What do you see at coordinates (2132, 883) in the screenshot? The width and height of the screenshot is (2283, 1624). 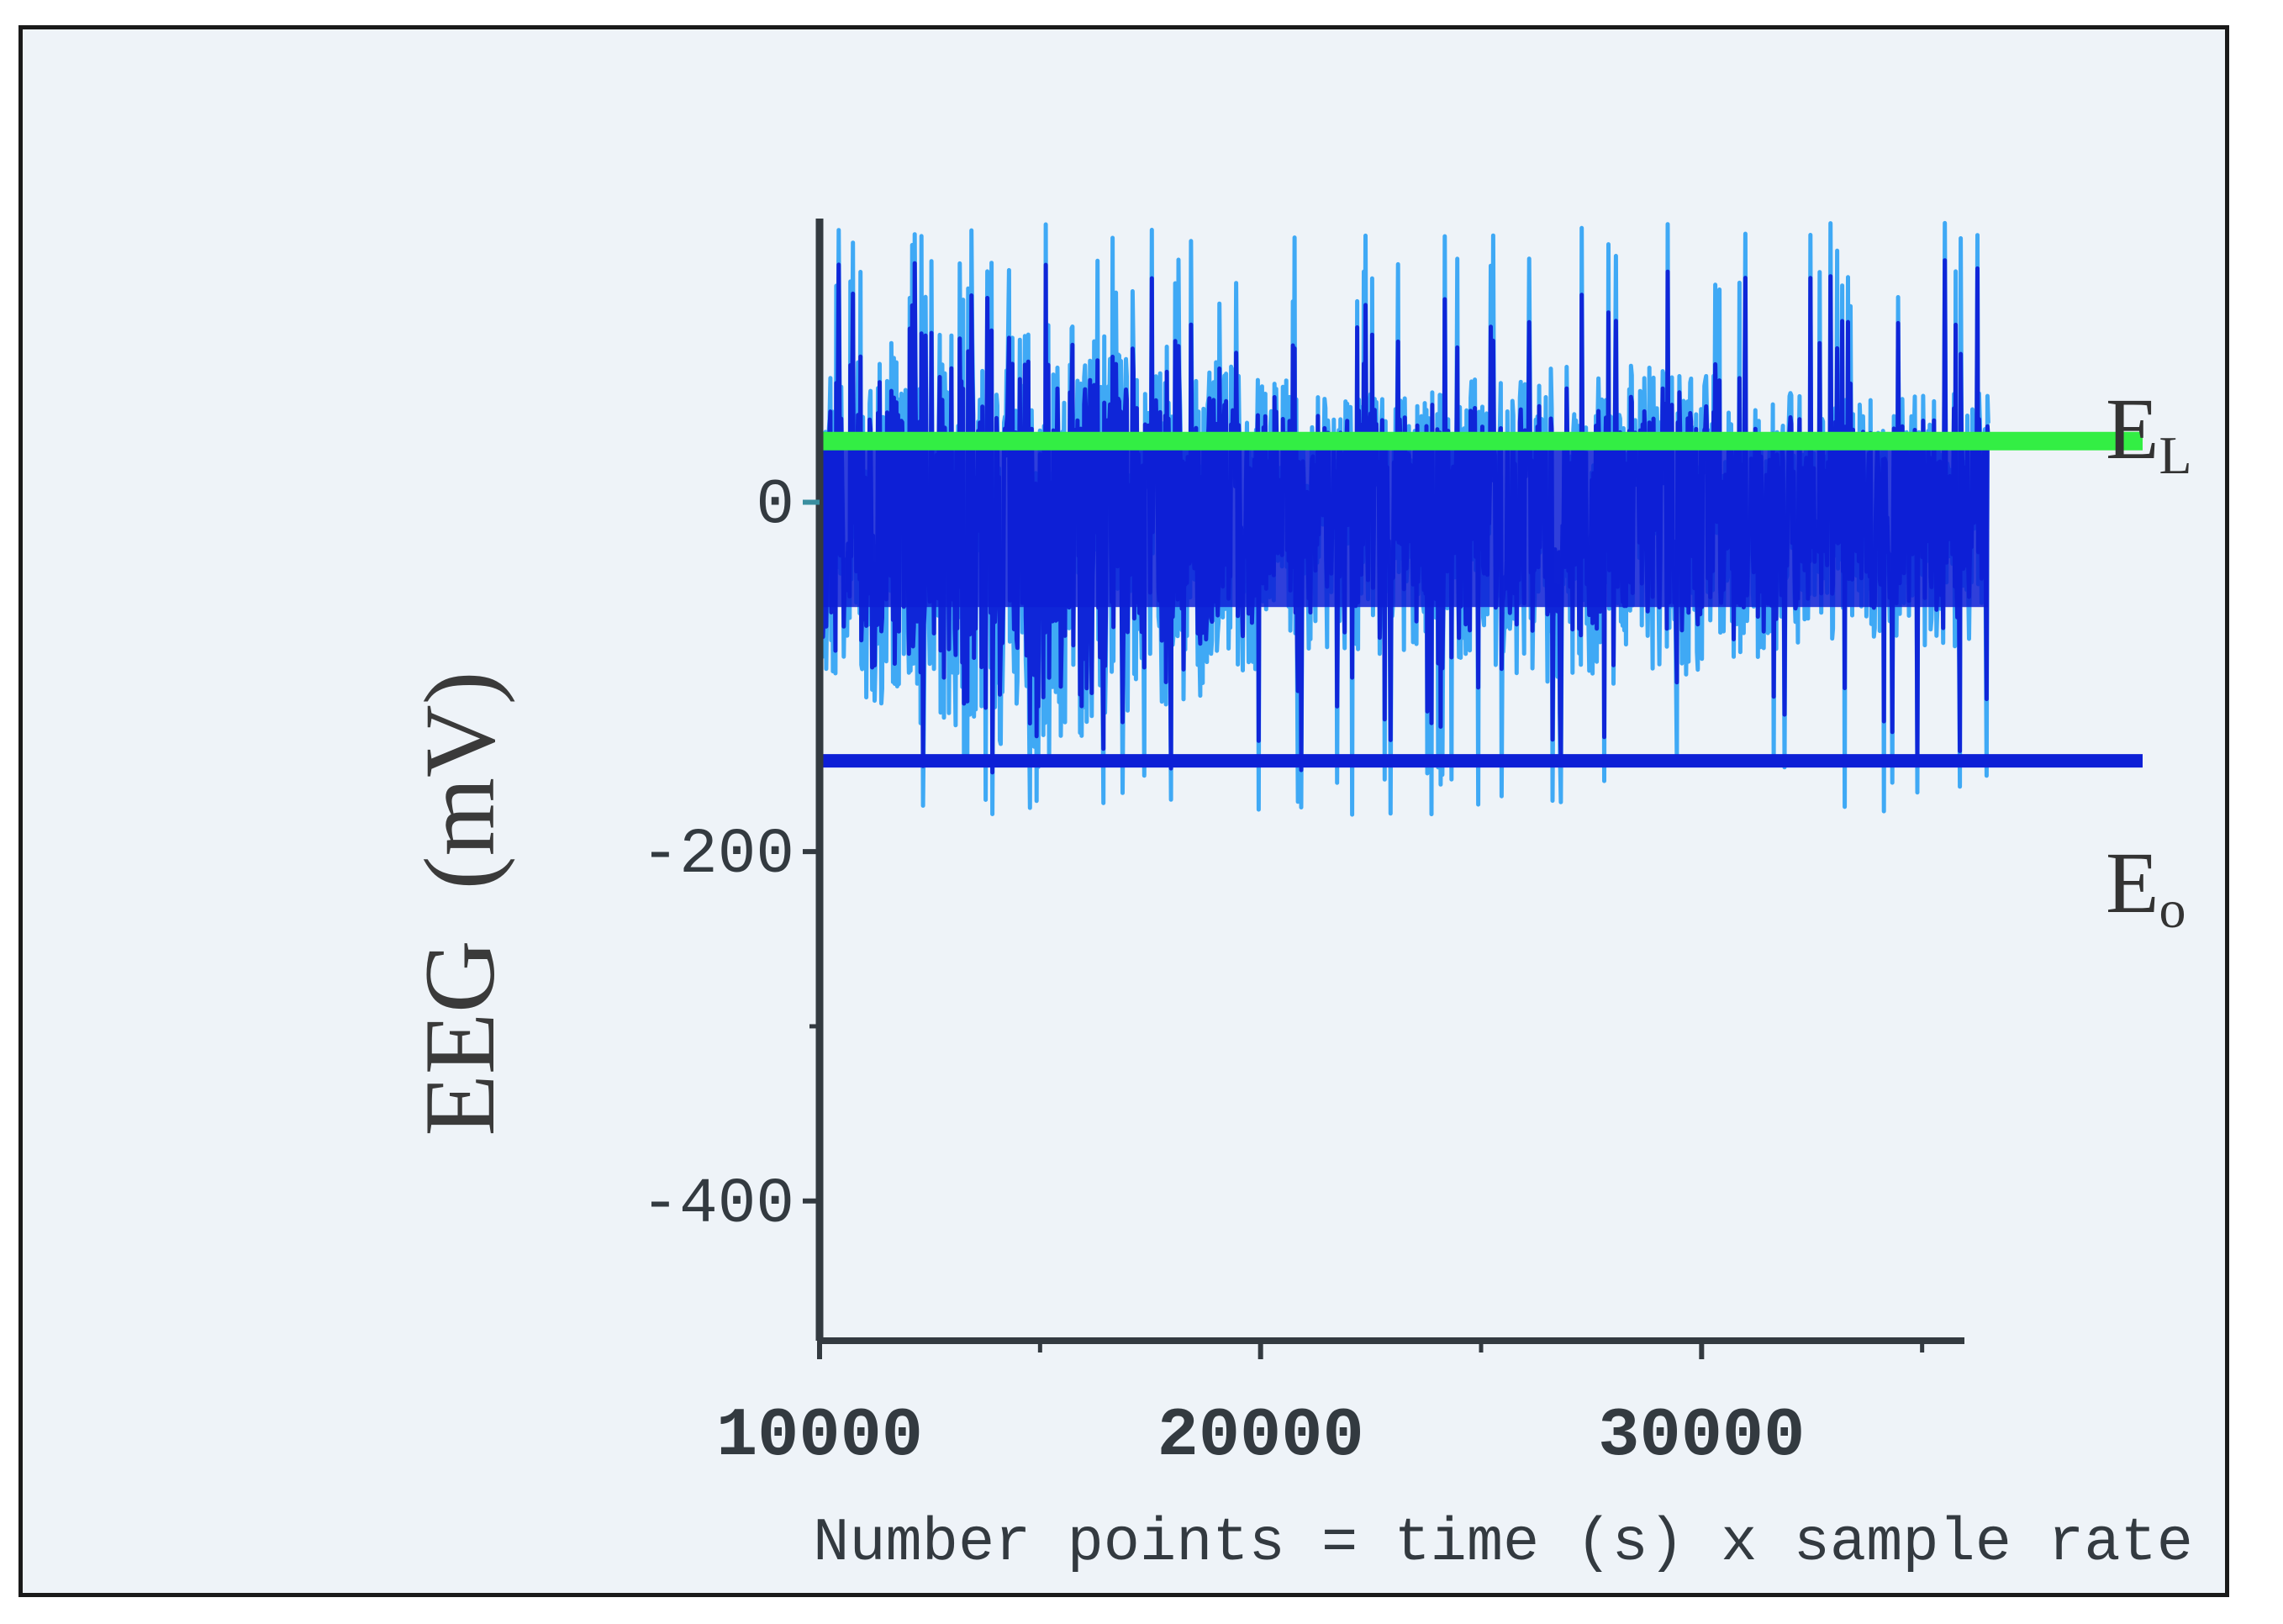 I see `level-label-main-1: E` at bounding box center [2132, 883].